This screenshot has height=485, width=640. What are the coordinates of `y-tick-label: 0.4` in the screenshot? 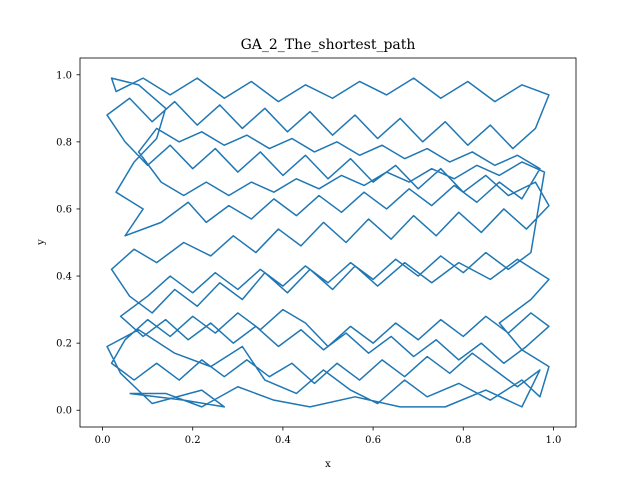 It's located at (64, 277).